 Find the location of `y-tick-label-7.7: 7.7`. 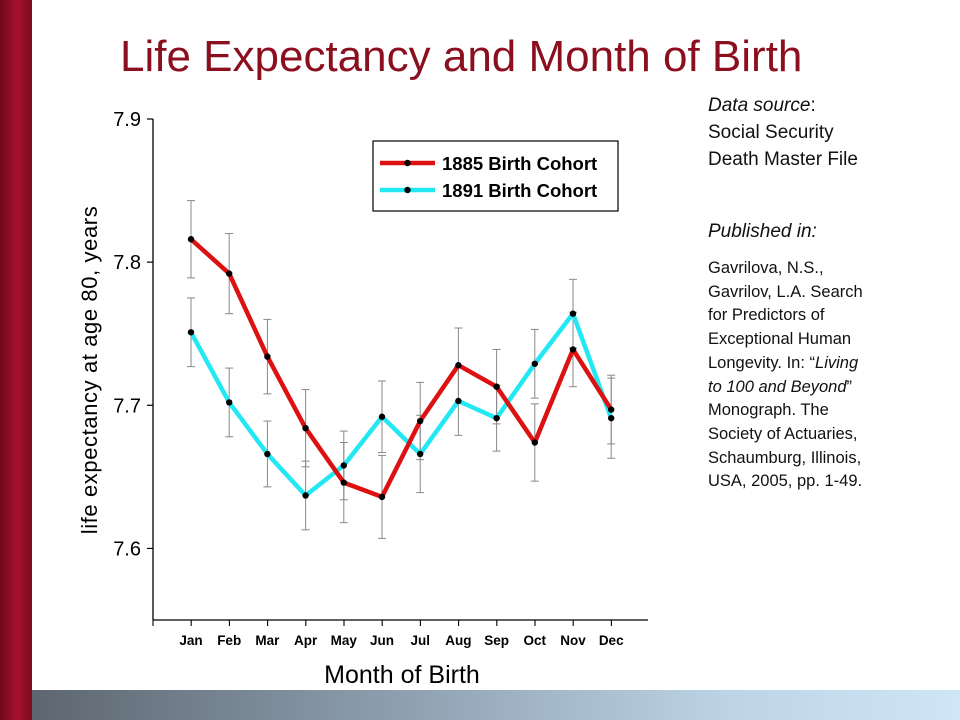

y-tick-label-7.7: 7.7 is located at coordinates (127, 406).